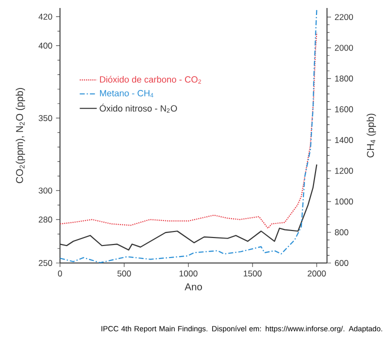 The height and width of the screenshot is (343, 391). I want to click on x-tick-label: 0, so click(60, 273).